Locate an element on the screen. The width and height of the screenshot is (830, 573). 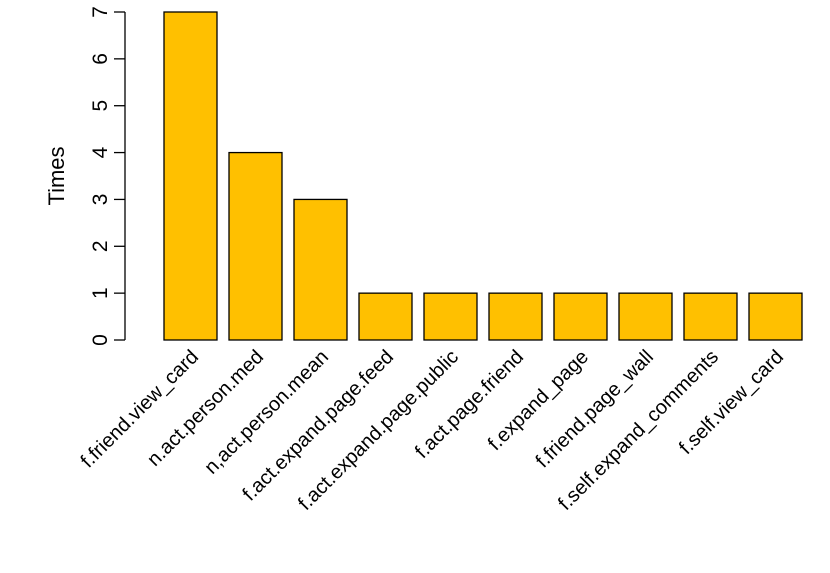
y-tick-label: 7 is located at coordinates (100, 12).